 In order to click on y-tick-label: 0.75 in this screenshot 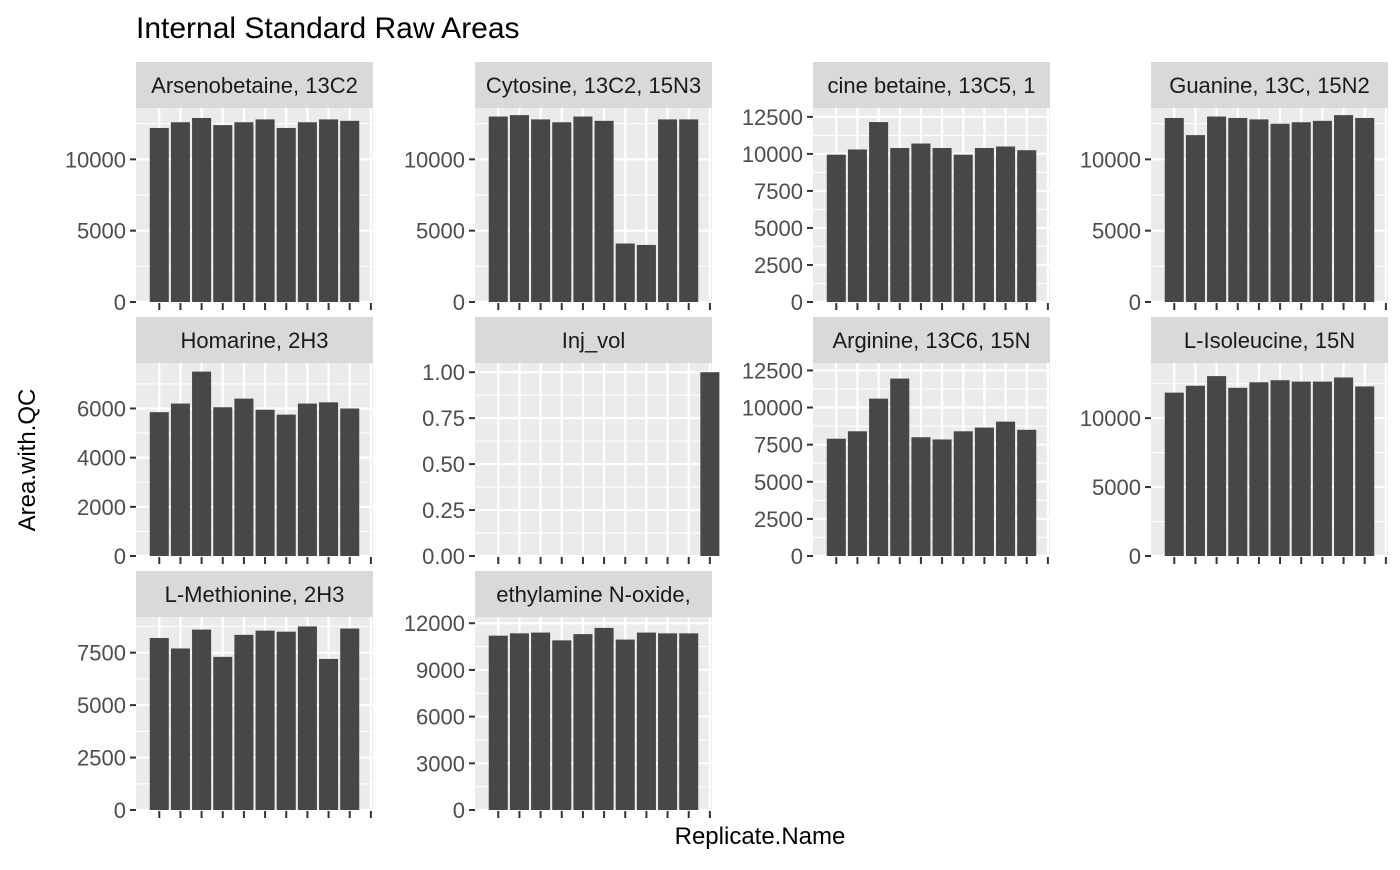, I will do `click(443, 418)`.